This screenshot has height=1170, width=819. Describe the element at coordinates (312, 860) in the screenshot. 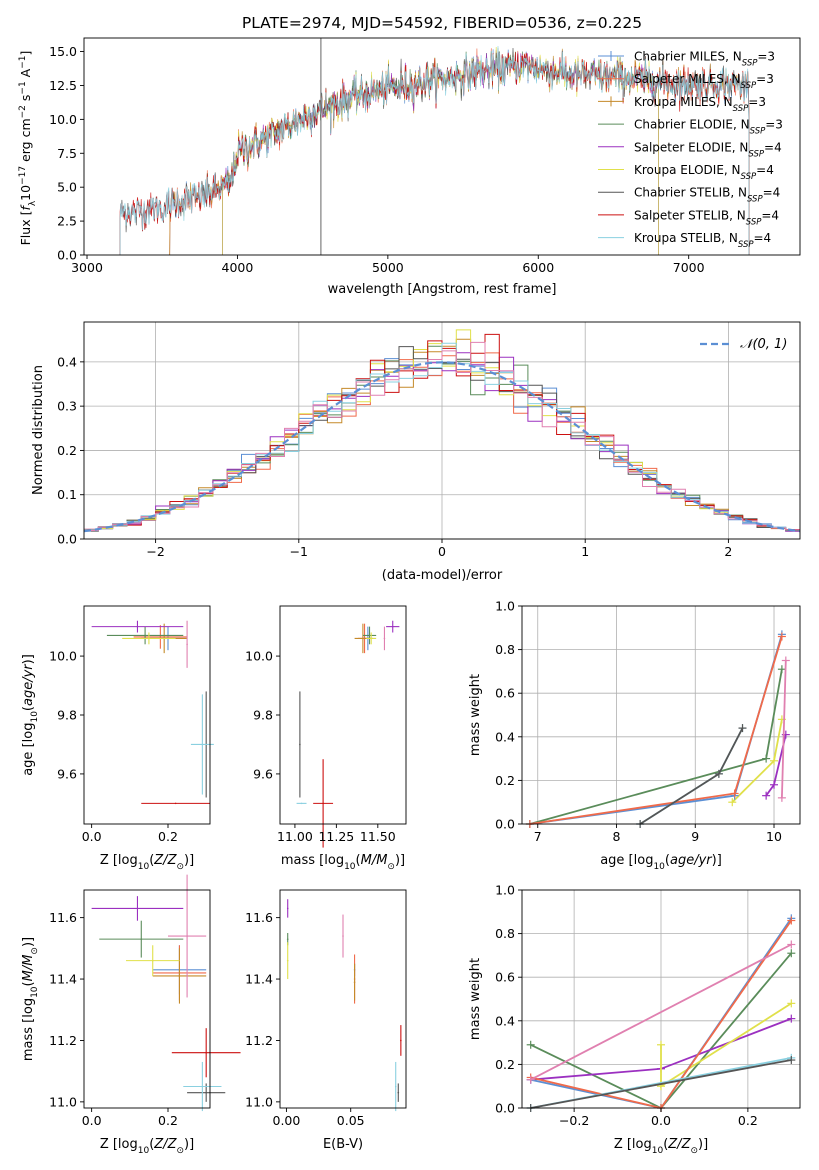

I see `label-part: mass [log` at that location.